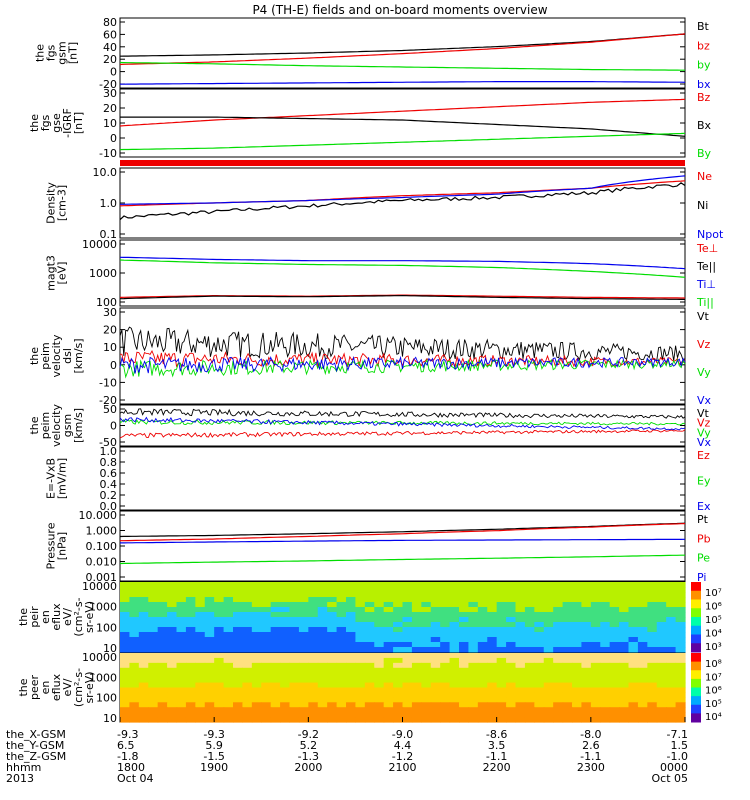 This screenshot has height=800, width=750. Describe the element at coordinates (45, 426) in the screenshot. I see `y-axis-label-line: peim` at that location.